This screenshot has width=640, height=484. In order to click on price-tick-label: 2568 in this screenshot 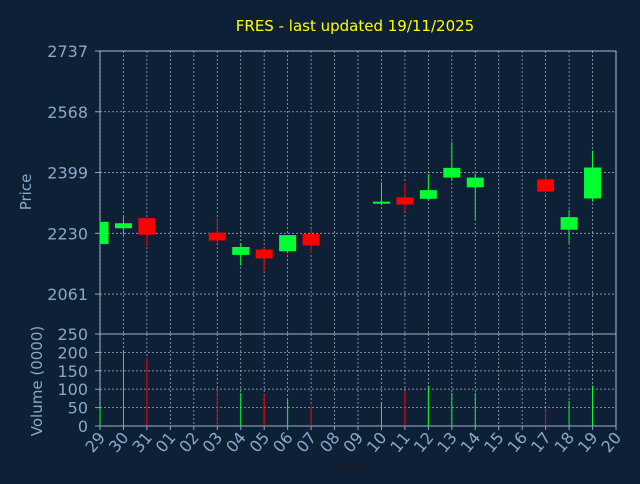, I will do `click(67, 112)`.